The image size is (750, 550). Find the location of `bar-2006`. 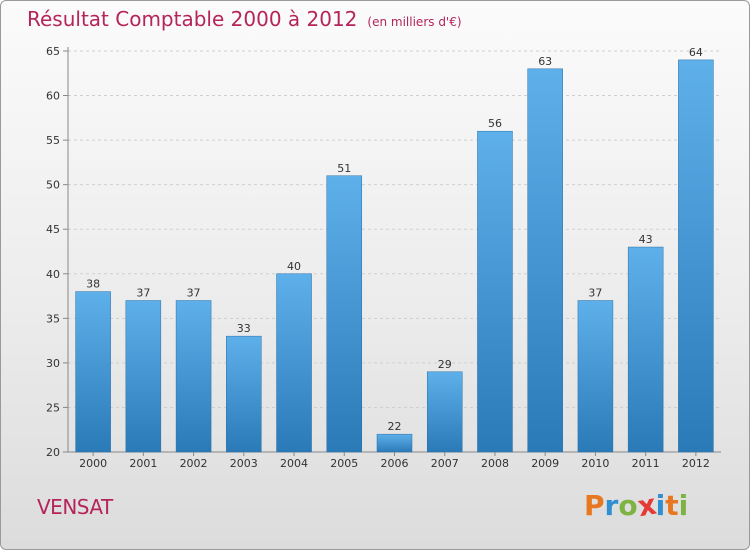

bar-2006 is located at coordinates (394, 443).